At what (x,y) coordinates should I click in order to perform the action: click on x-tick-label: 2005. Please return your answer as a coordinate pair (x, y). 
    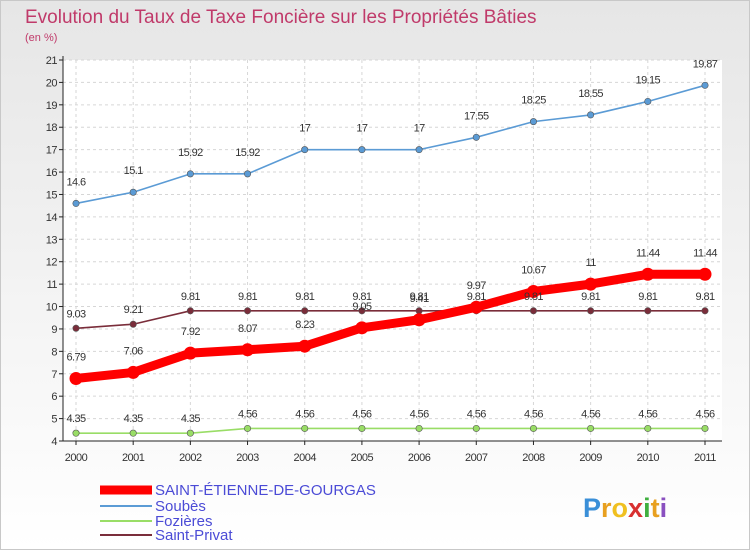
    Looking at the image, I should click on (362, 458).